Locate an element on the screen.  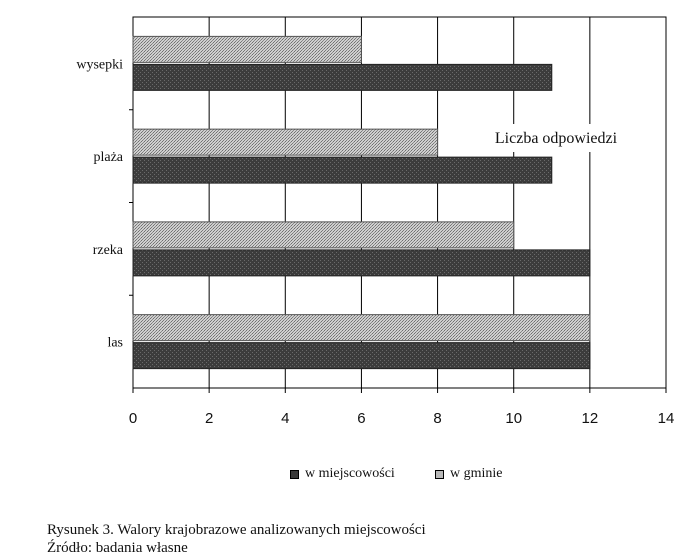
x-tick-label: 6 is located at coordinates (361, 418).